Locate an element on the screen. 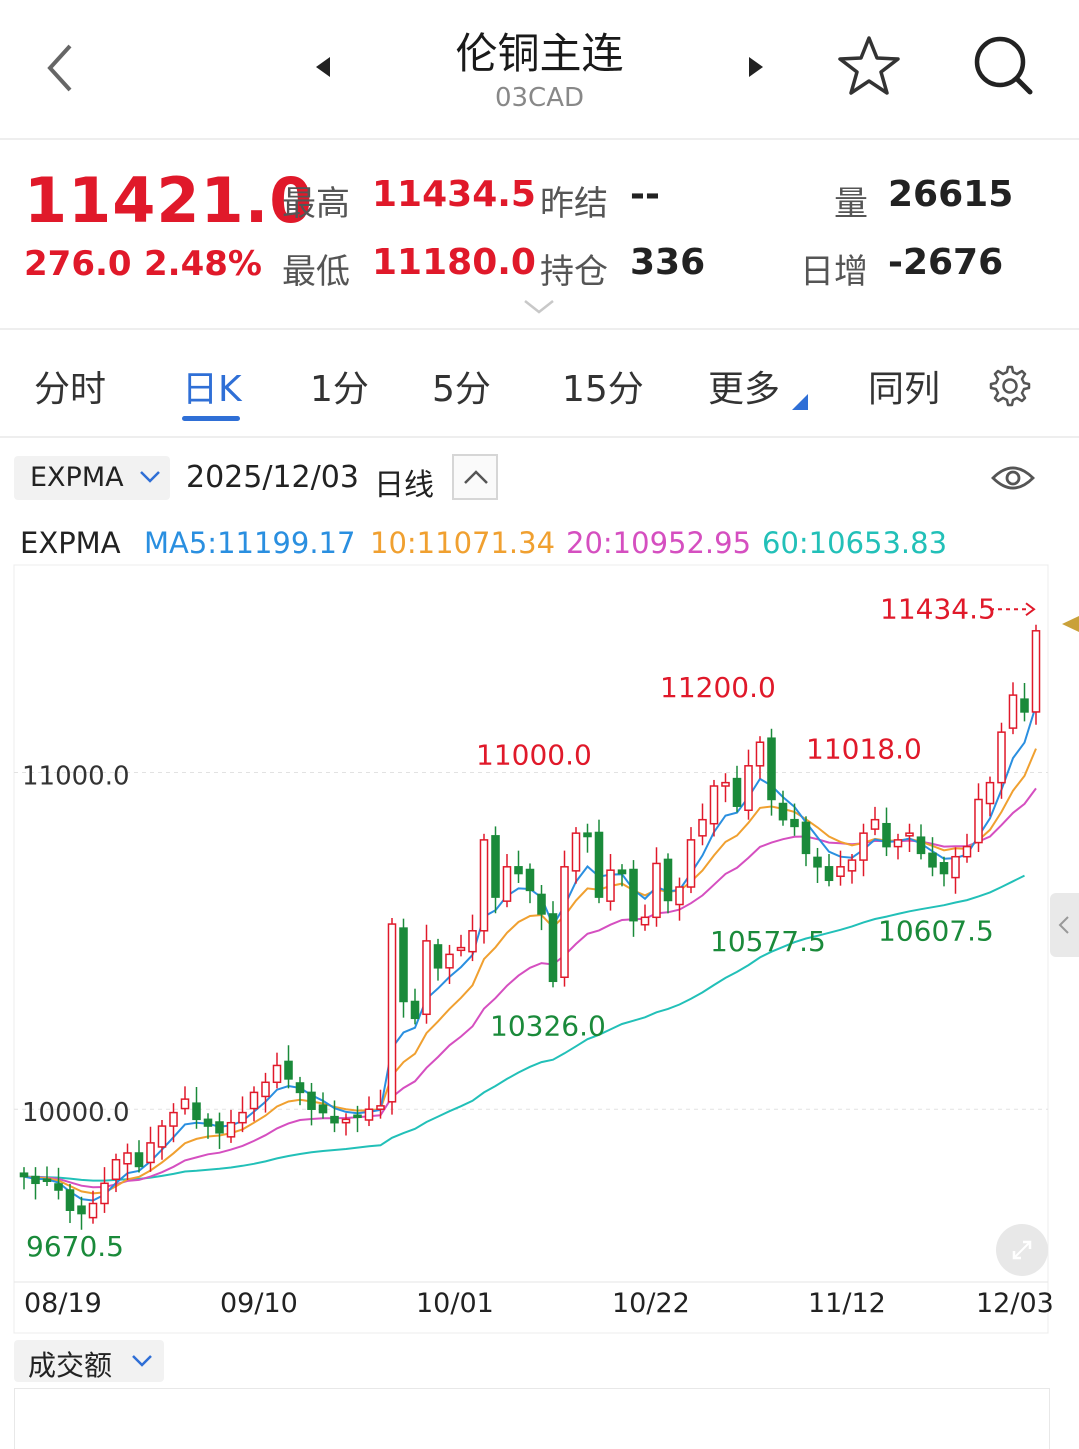  page-title: 伦铜主连 is located at coordinates (539, 53).